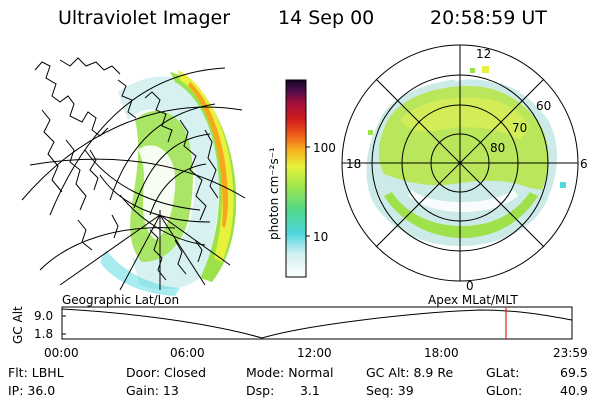 This screenshot has width=600, height=400. What do you see at coordinates (32, 390) in the screenshot?
I see `ip-info: IP: 36.0` at bounding box center [32, 390].